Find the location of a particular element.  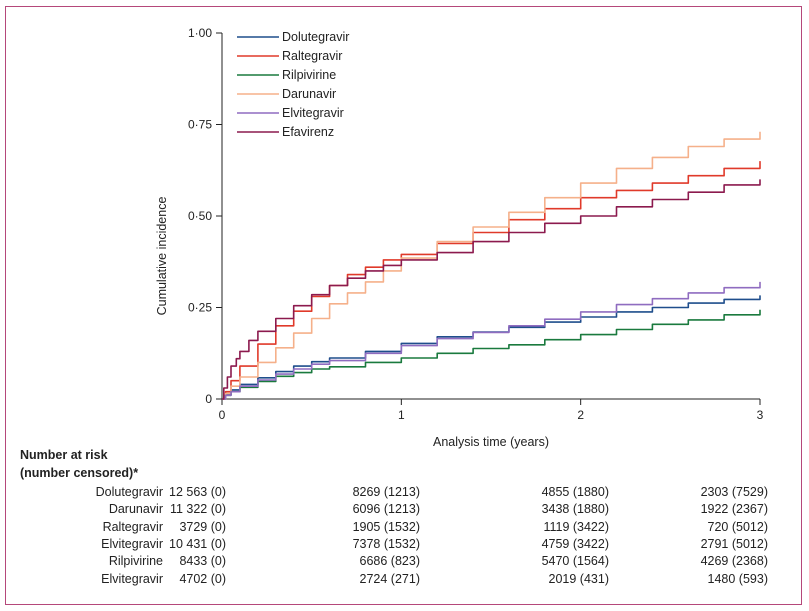

risk-cell: 10 431 (0) is located at coordinates (197, 543).